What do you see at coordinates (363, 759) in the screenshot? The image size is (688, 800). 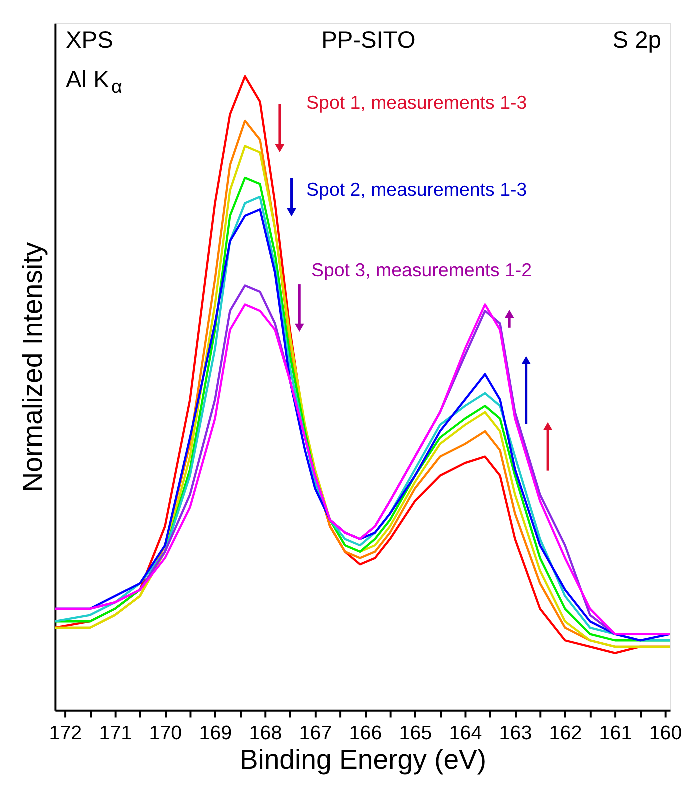 I see `x-axis-title: Binding Energy (eV)` at bounding box center [363, 759].